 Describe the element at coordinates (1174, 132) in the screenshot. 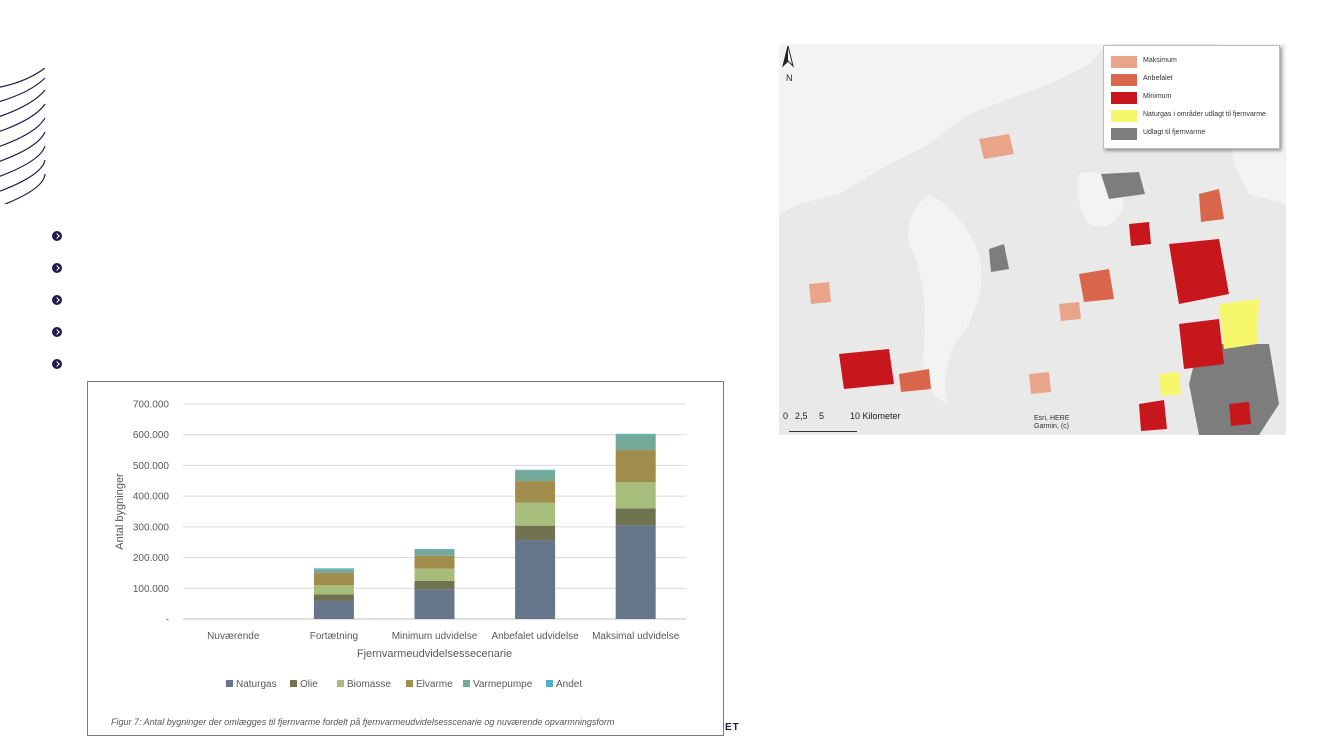

I see `legend-label: Udlagt til fjernvarme` at that location.